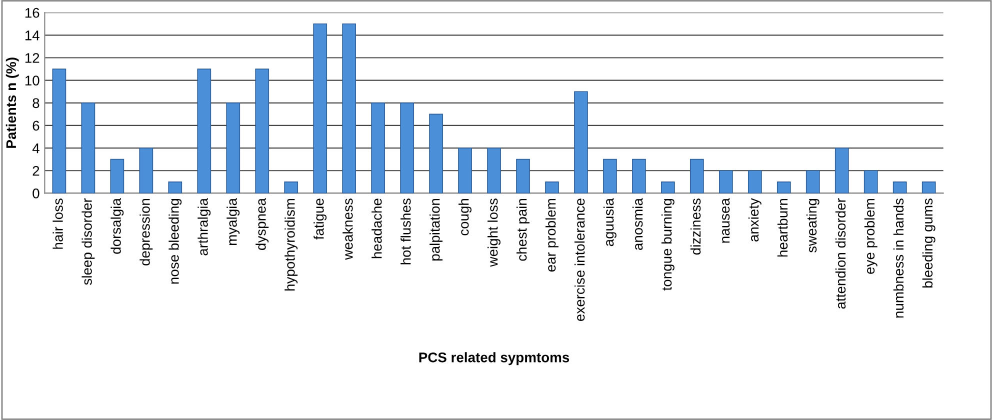 This screenshot has height=420, width=993. I want to click on y-tick-label: 14, so click(32, 35).